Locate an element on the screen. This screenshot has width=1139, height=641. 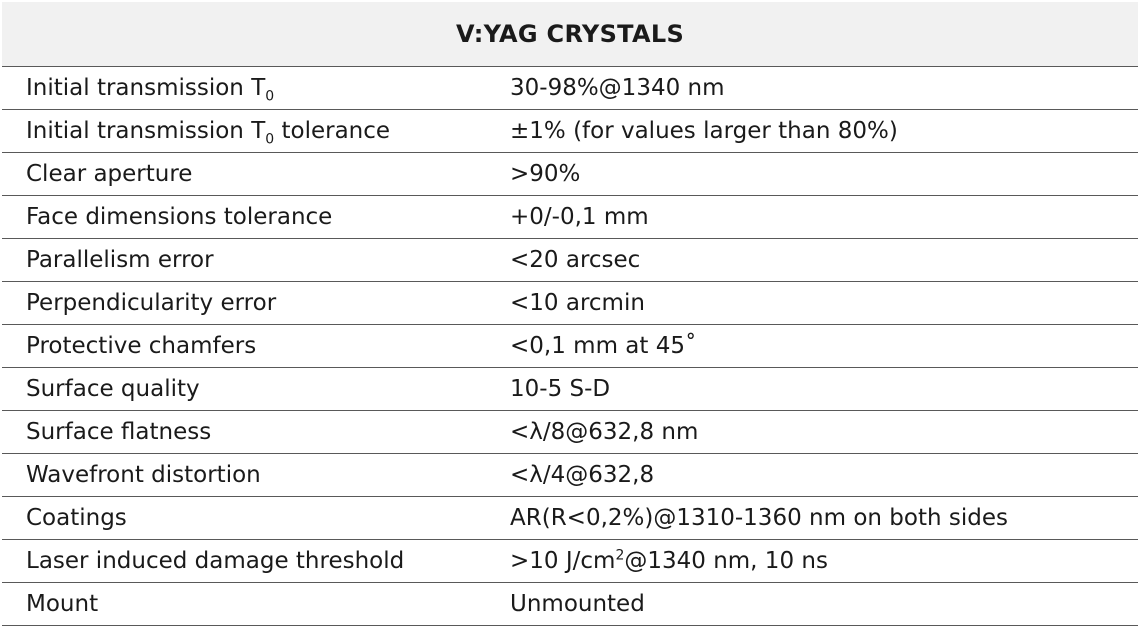
param-cell: Wavefront distortion is located at coordinates (244, 475).